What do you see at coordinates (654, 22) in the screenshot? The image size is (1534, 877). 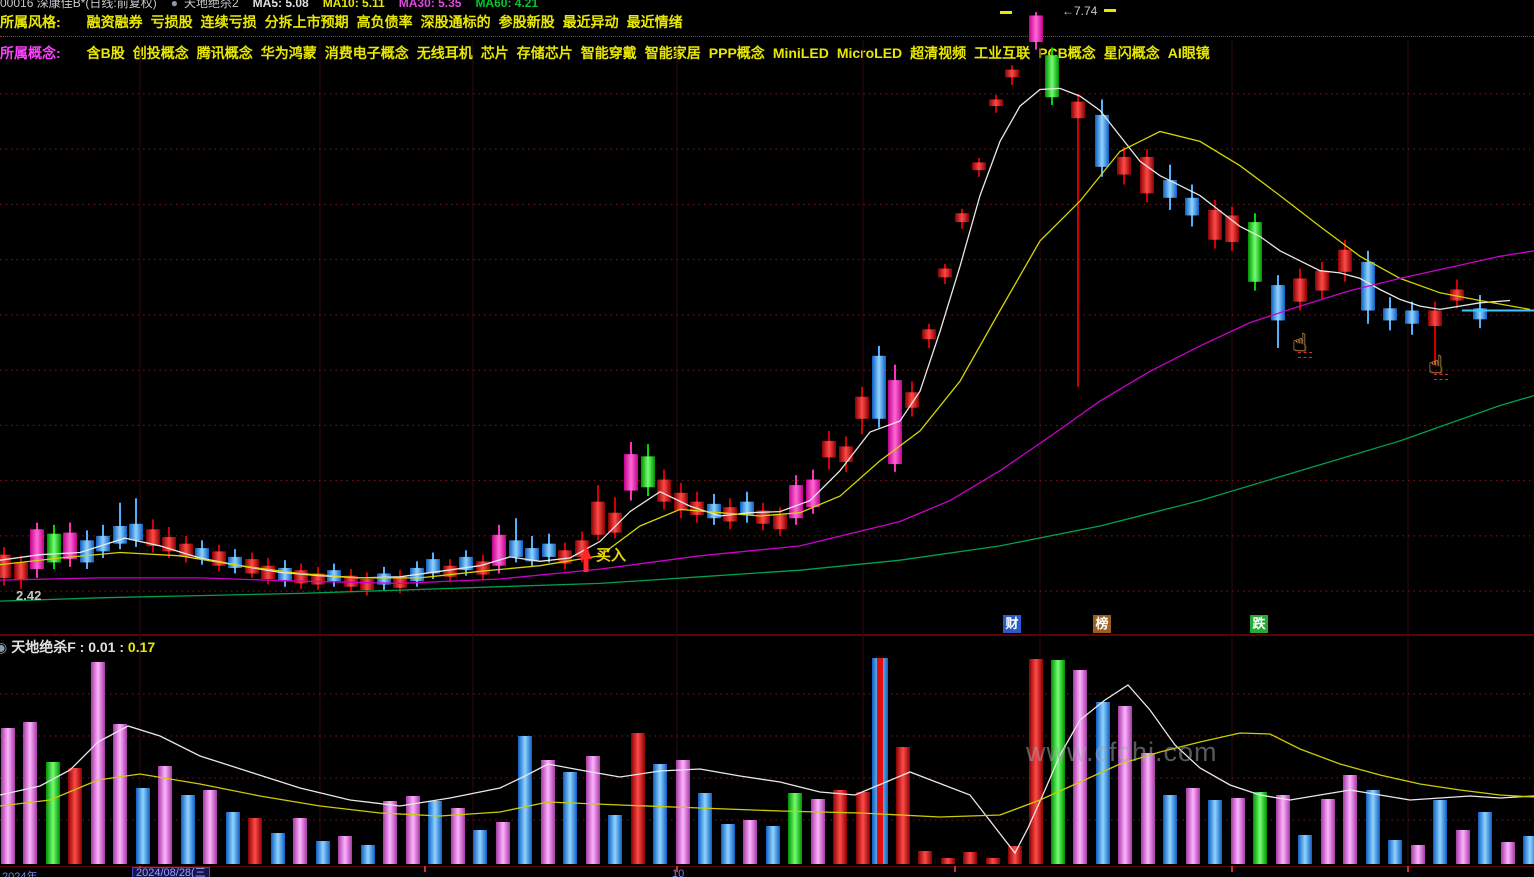 I see `style-tag: 最近情绪` at bounding box center [654, 22].